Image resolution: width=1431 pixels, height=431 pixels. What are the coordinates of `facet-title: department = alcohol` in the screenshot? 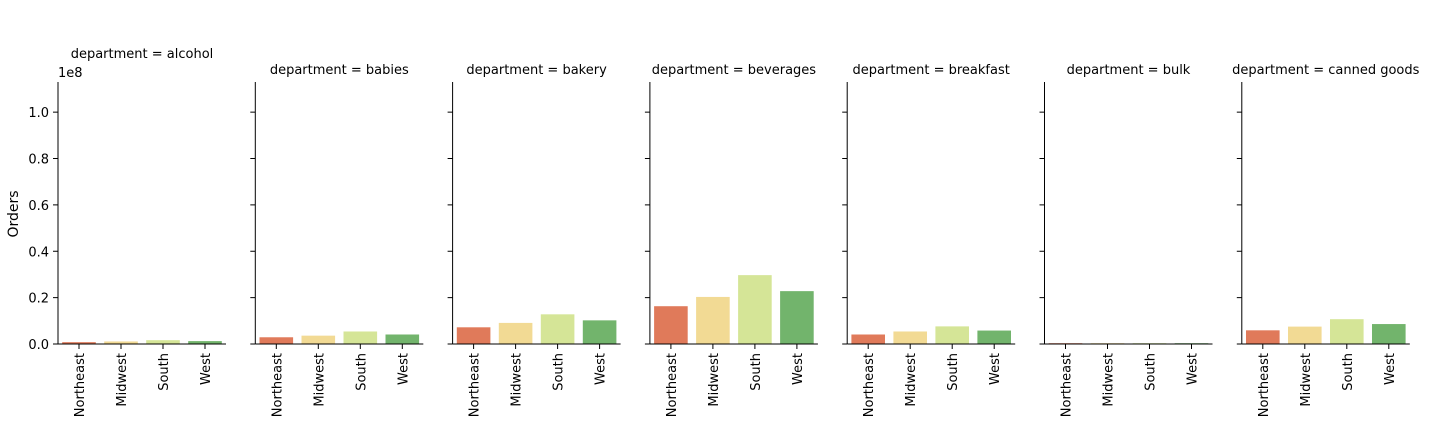 It's located at (142, 54).